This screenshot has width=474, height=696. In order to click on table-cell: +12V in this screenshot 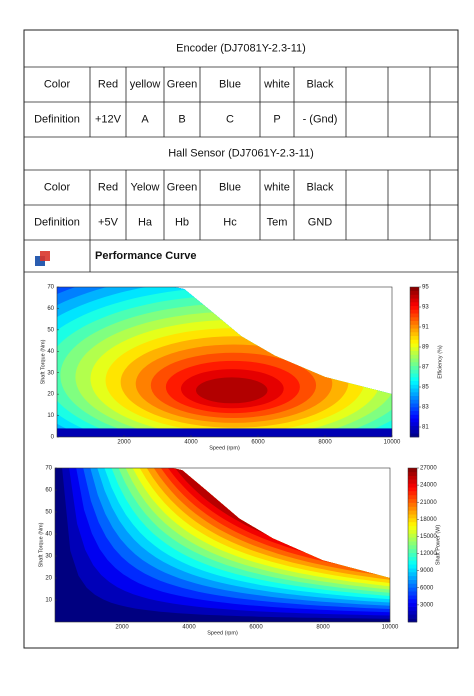, I will do `click(108, 119)`.